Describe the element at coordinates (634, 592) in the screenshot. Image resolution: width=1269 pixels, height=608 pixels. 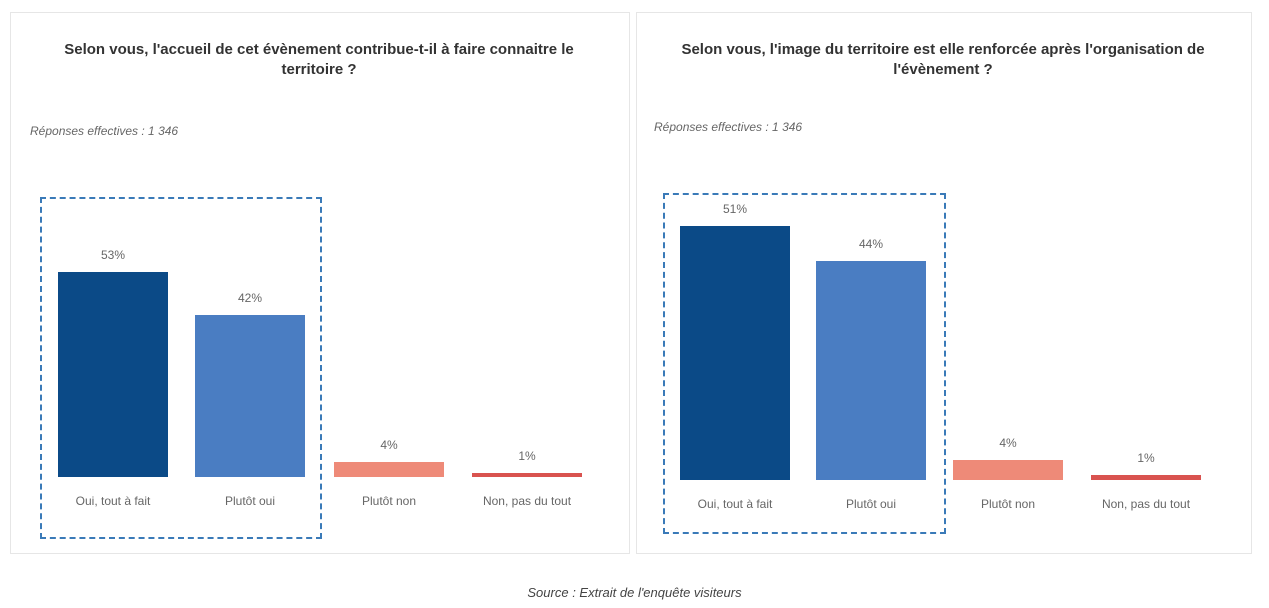
I see `source: Source : Extrait de l'enquête visiteurs` at that location.